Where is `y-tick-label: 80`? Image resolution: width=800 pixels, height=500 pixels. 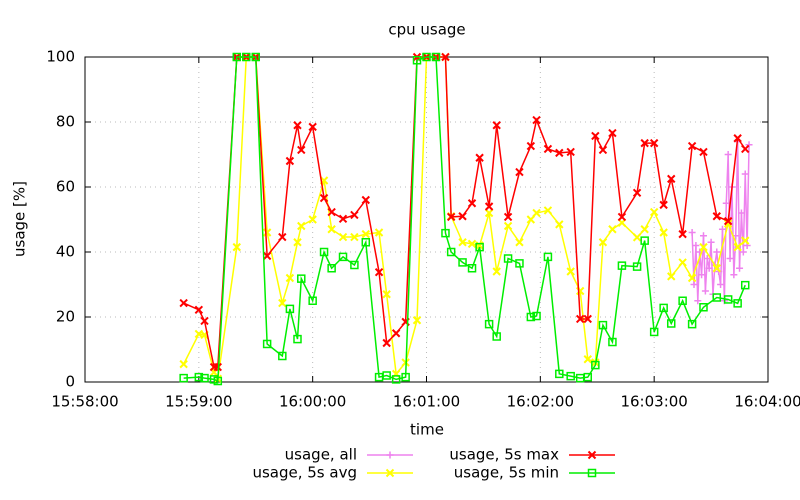
y-tick-label: 80 is located at coordinates (65, 122).